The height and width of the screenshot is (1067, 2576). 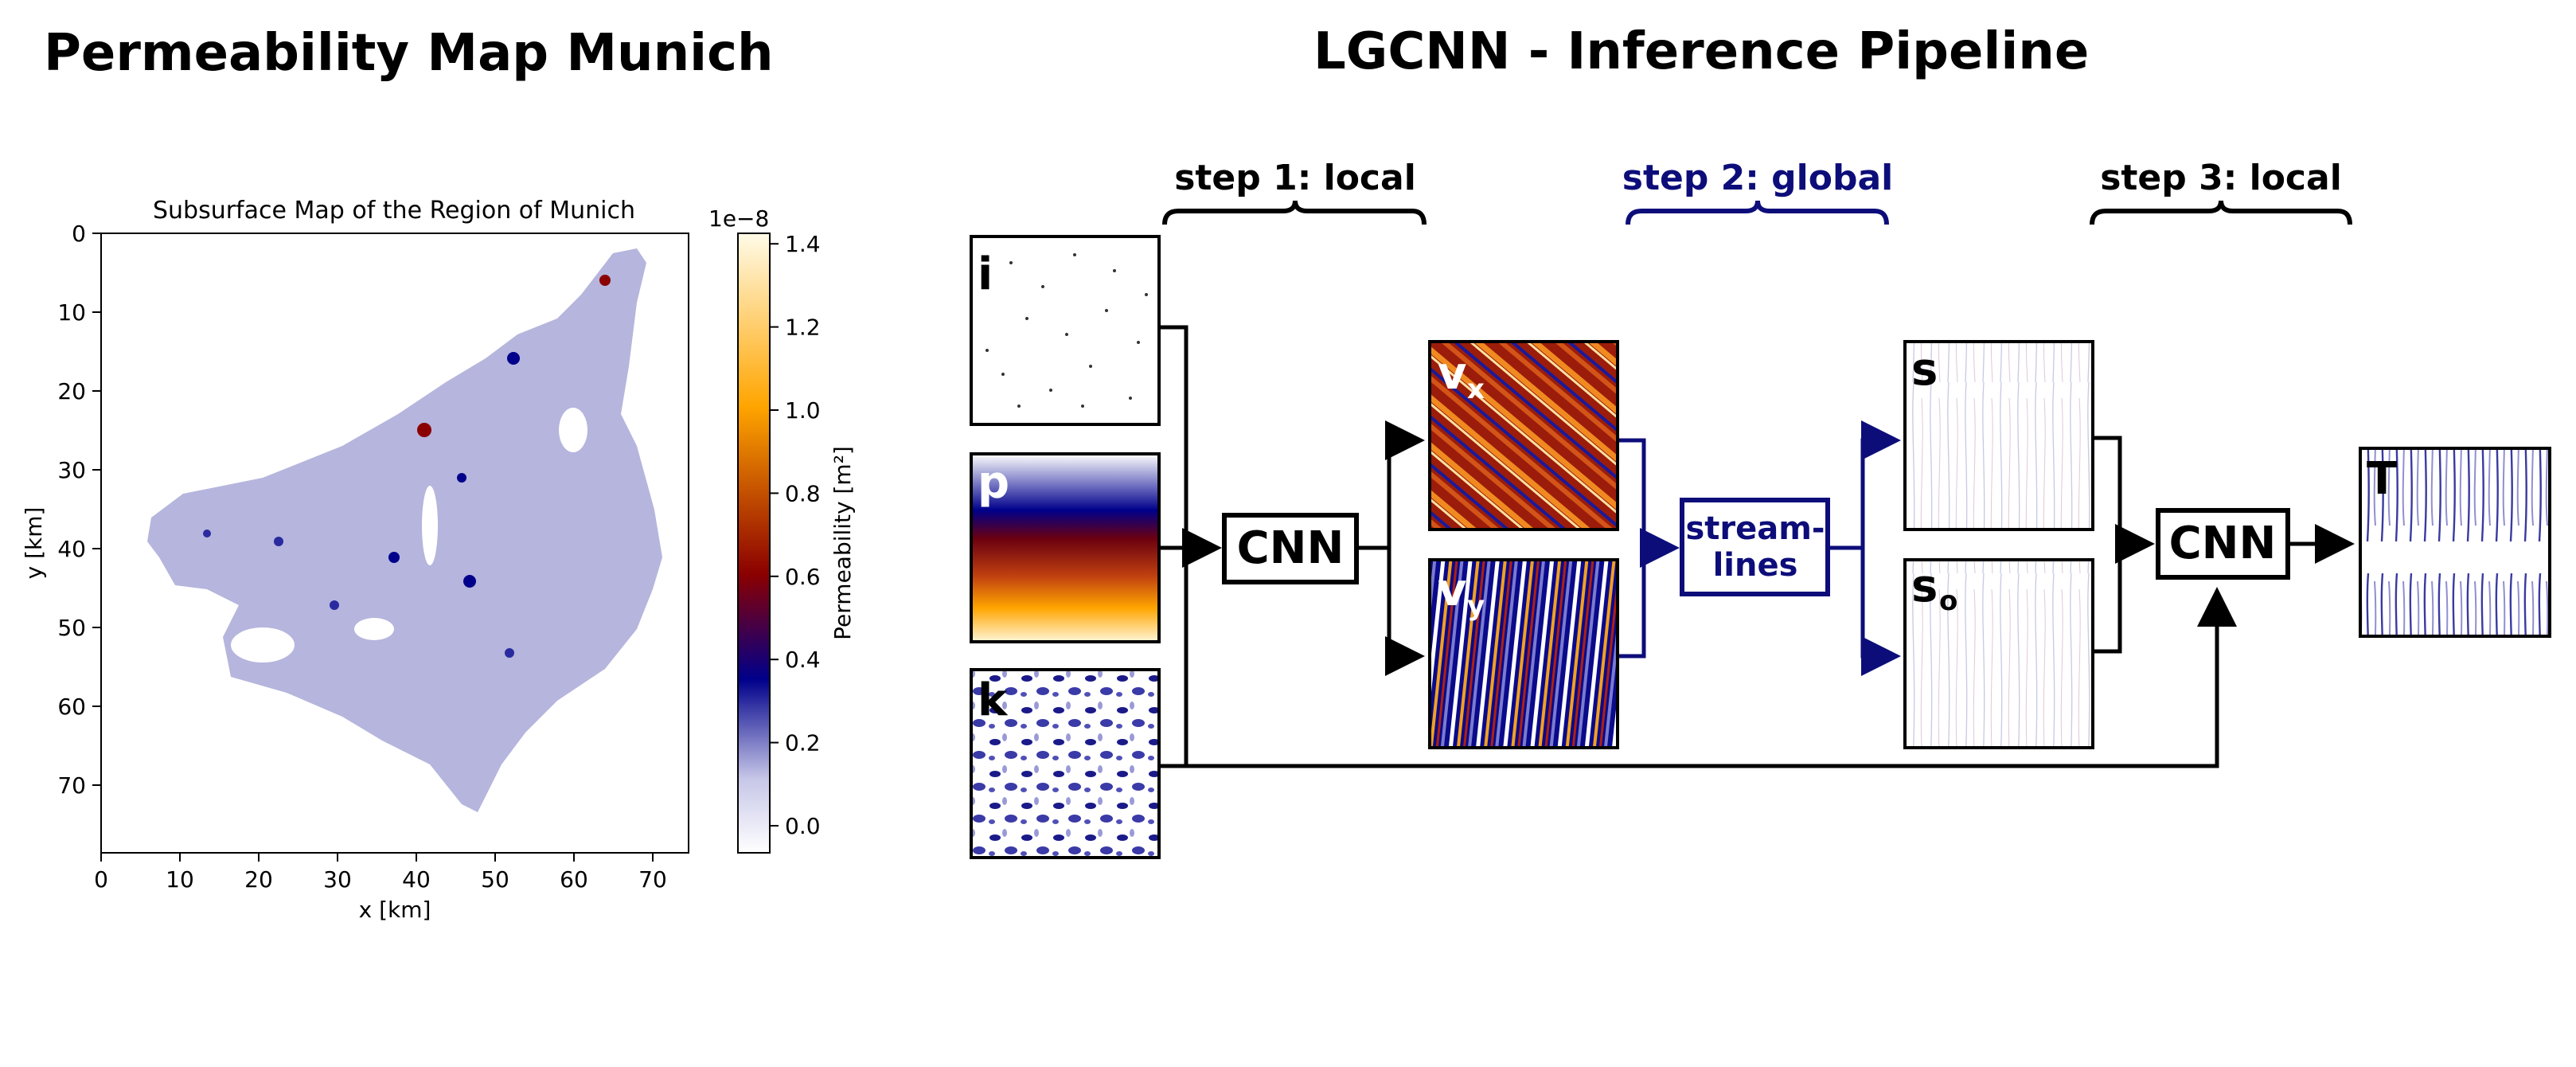 I want to click on s-label: s, so click(x=1924, y=370).